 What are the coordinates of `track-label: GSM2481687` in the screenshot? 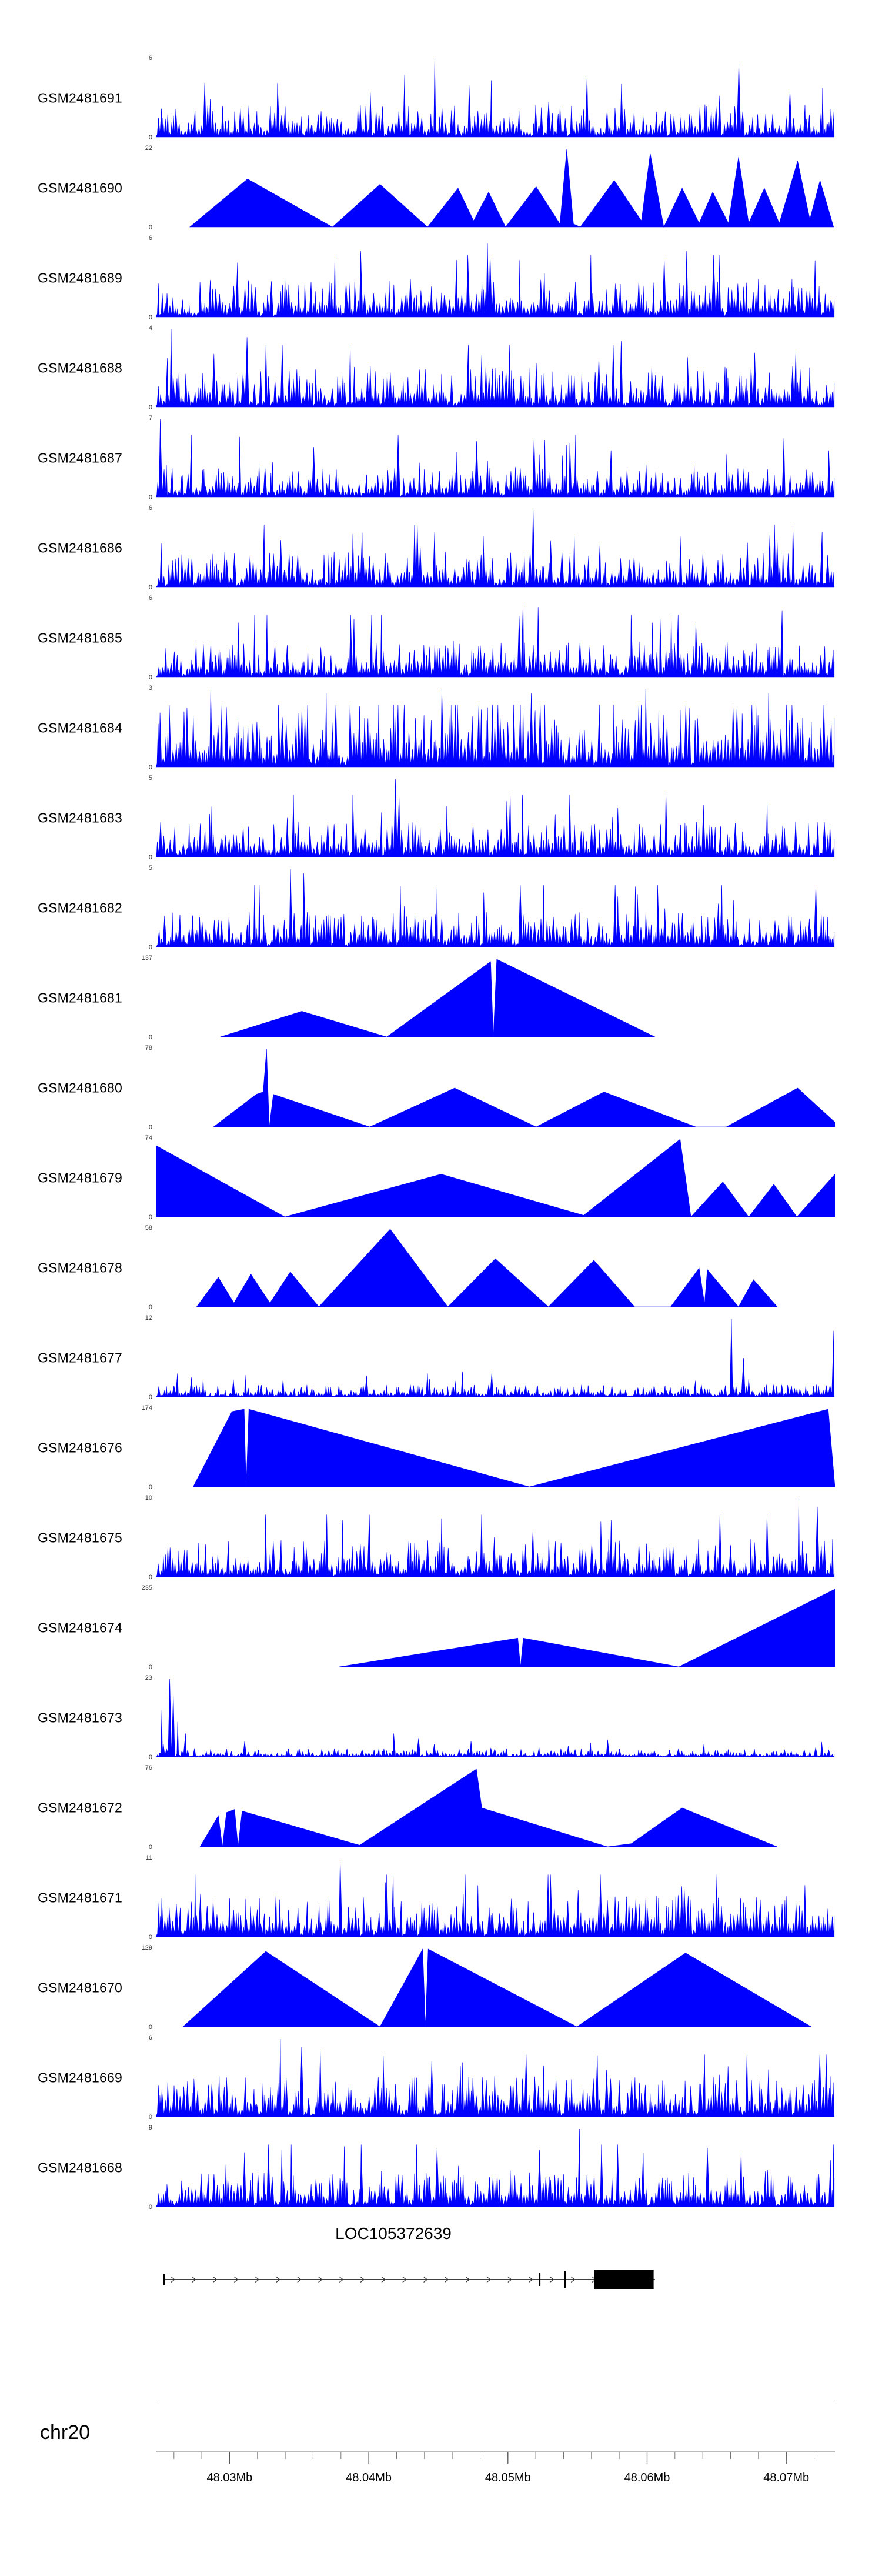 It's located at (80, 457).